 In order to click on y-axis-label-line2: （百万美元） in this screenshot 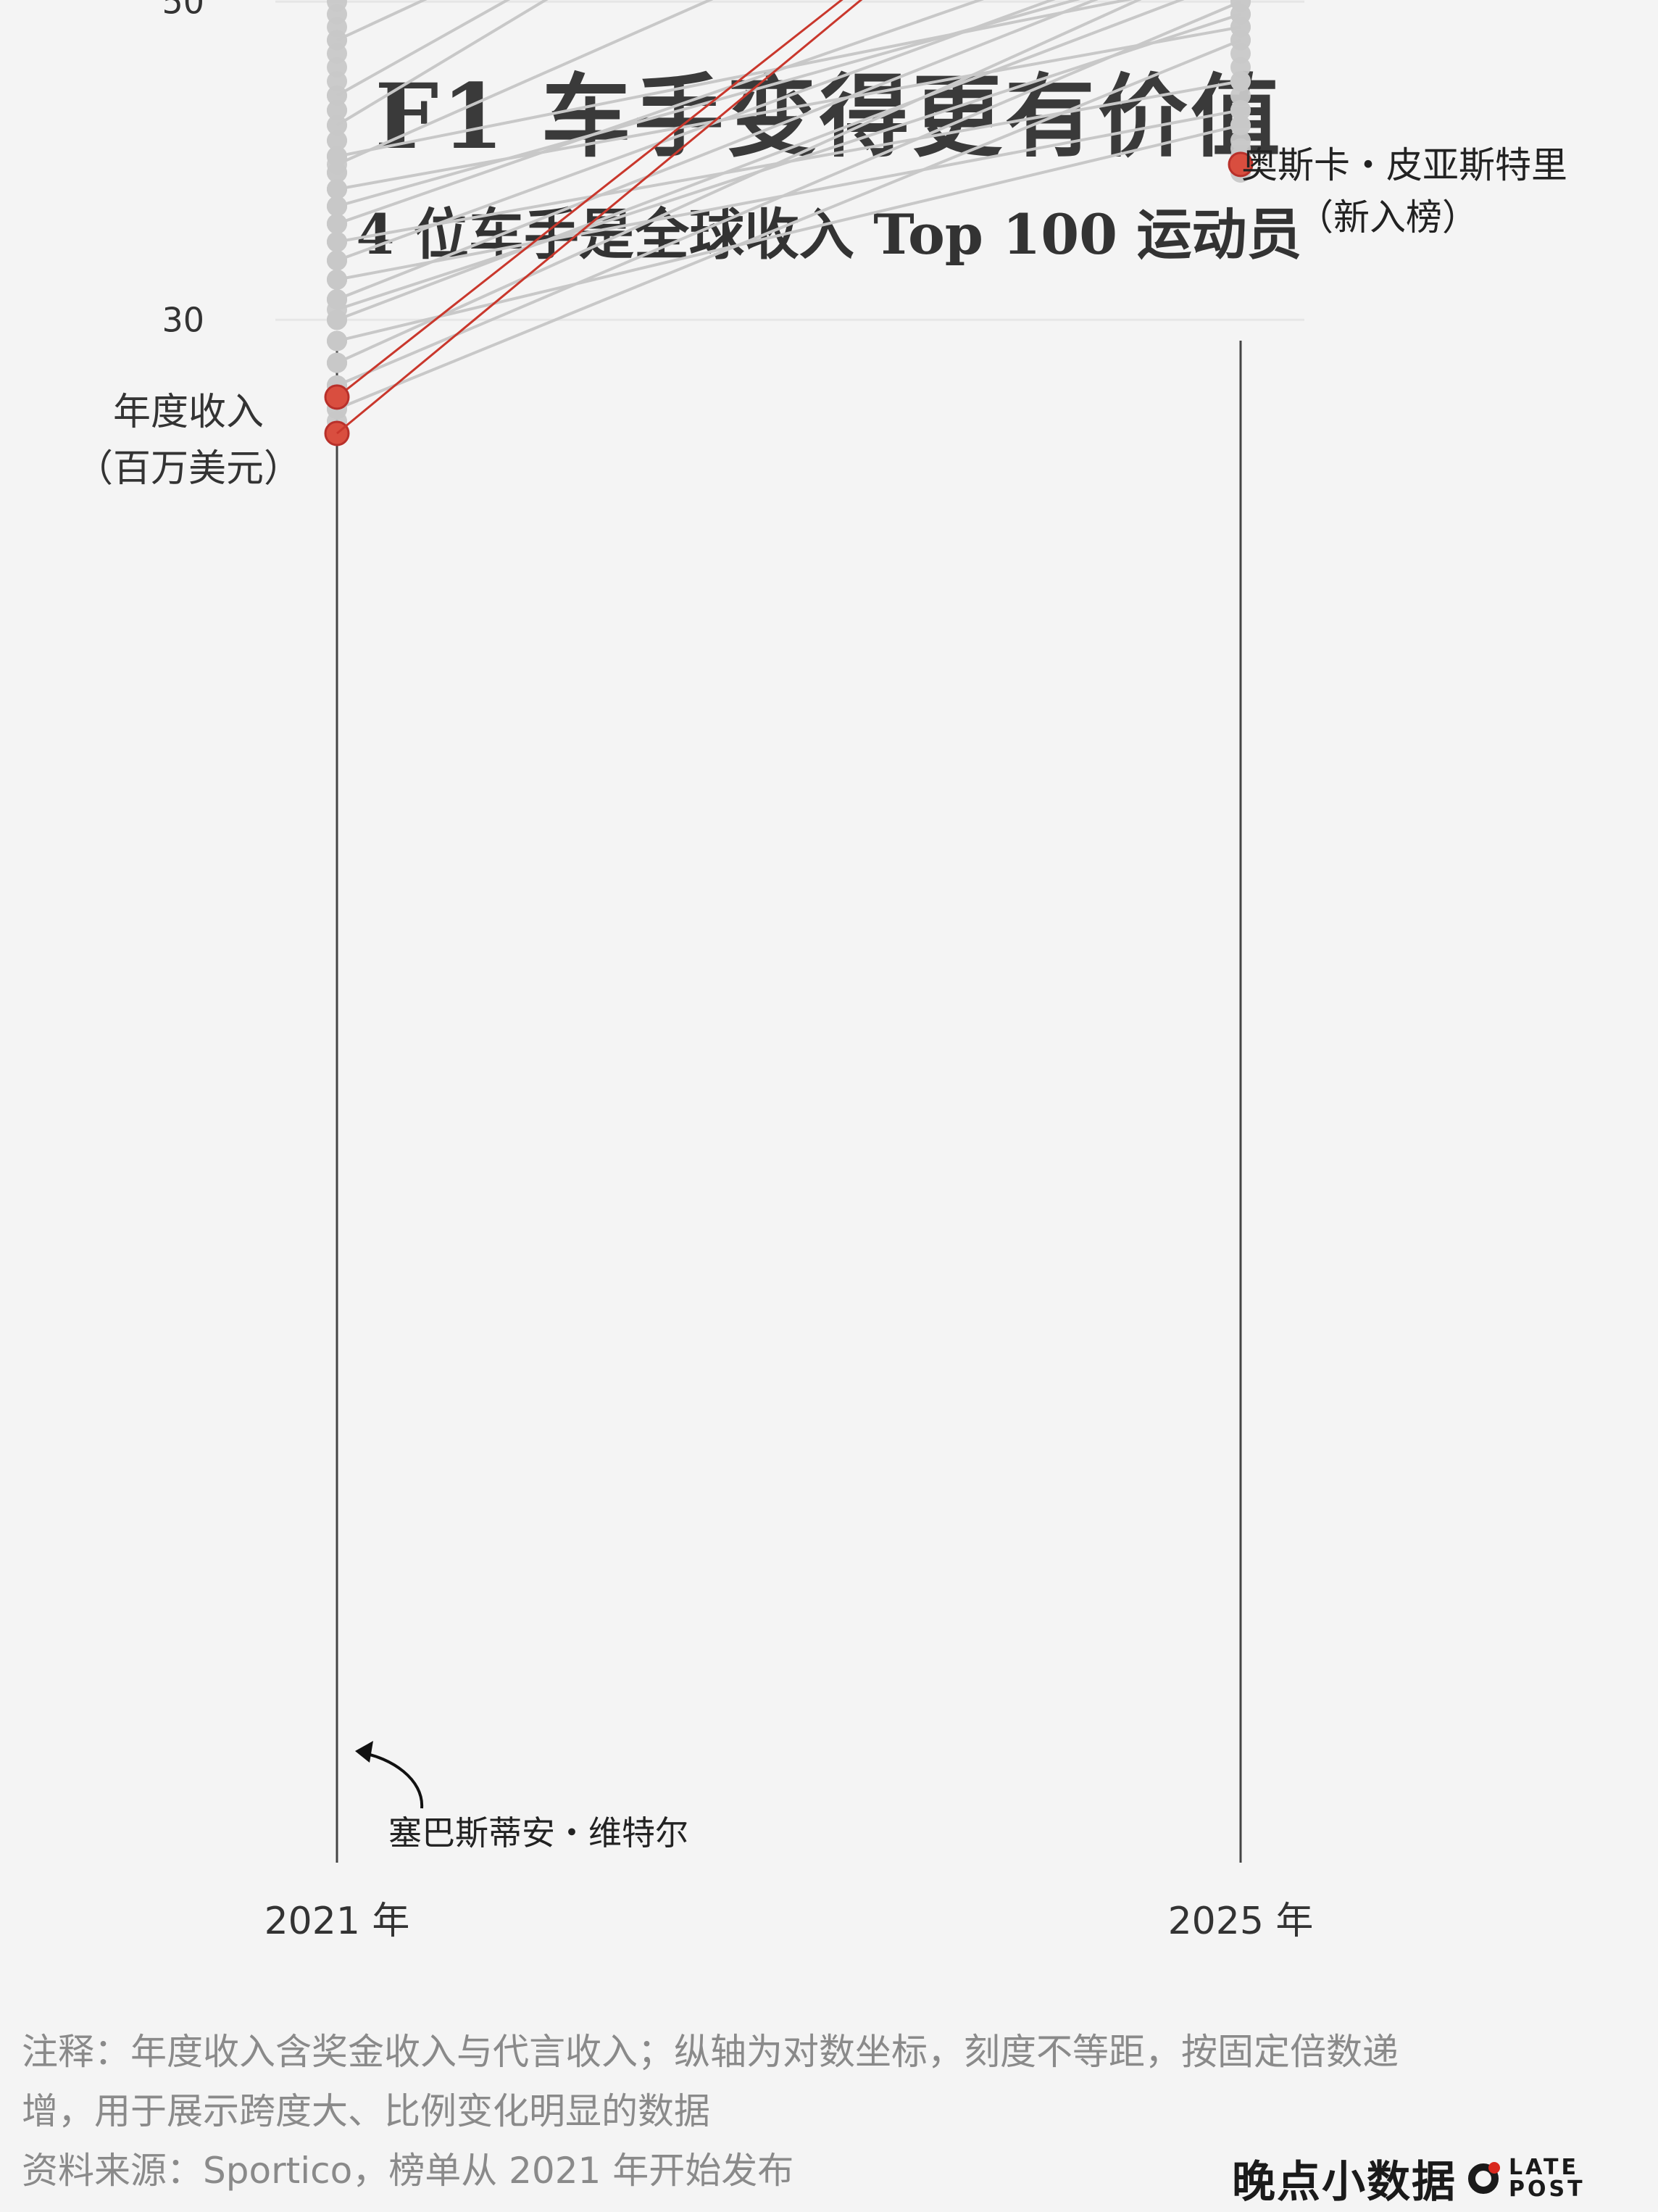, I will do `click(188, 469)`.